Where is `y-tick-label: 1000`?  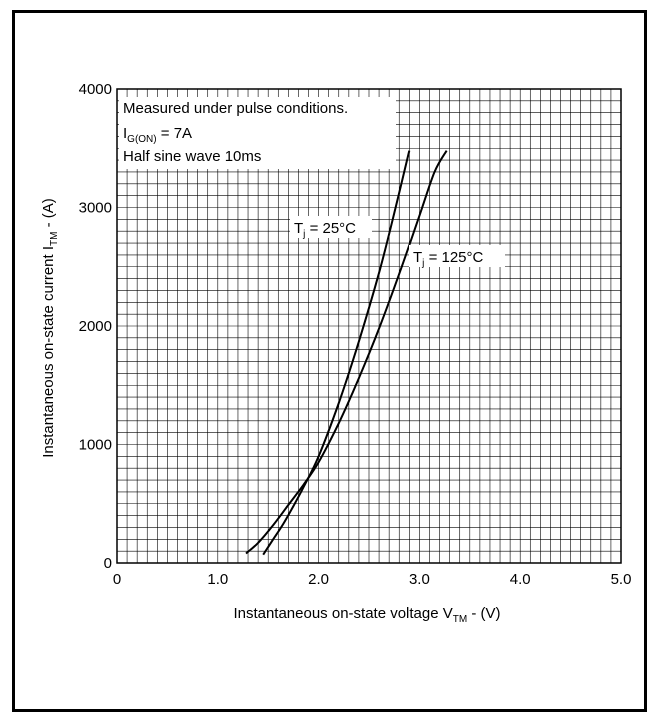 y-tick-label: 1000 is located at coordinates (95, 445).